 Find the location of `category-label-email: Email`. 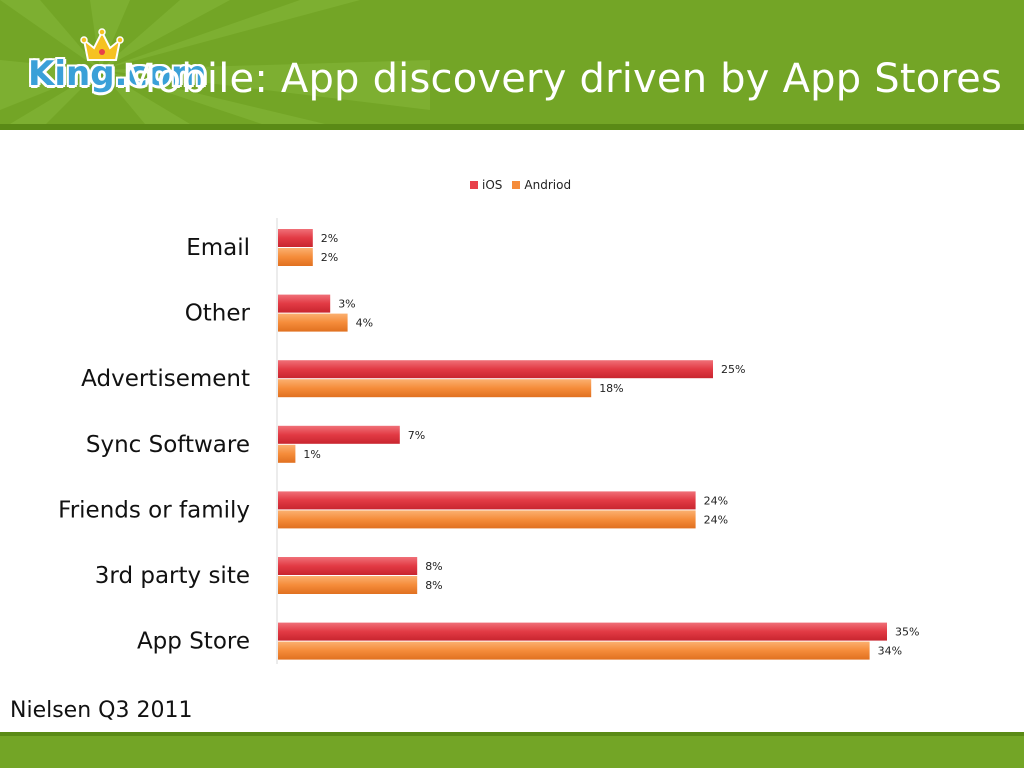

category-label-email: Email is located at coordinates (218, 248).